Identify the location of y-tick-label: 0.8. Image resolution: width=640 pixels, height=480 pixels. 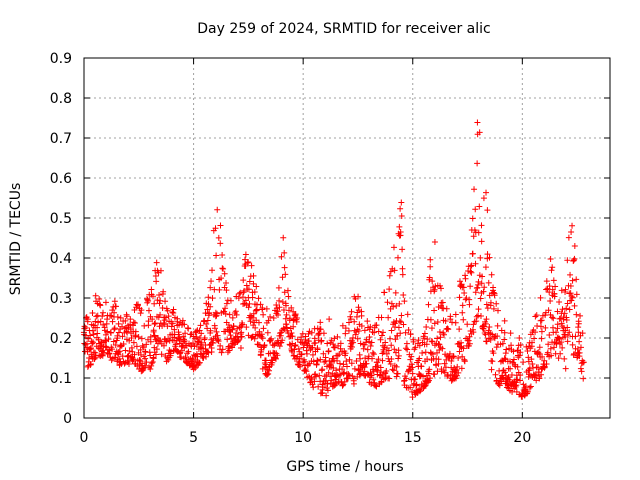
(61, 99).